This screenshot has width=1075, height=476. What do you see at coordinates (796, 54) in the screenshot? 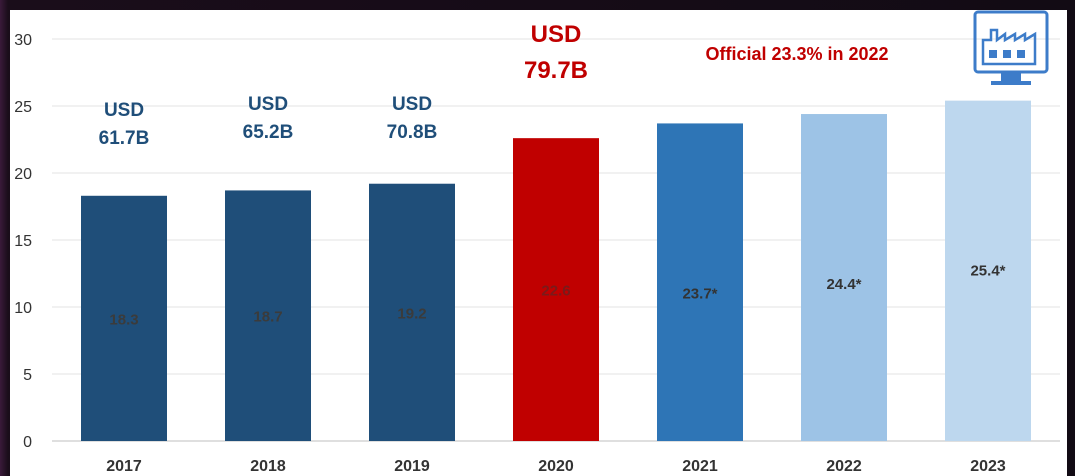
I see `official-note: Official 23.3% in 2022` at bounding box center [796, 54].